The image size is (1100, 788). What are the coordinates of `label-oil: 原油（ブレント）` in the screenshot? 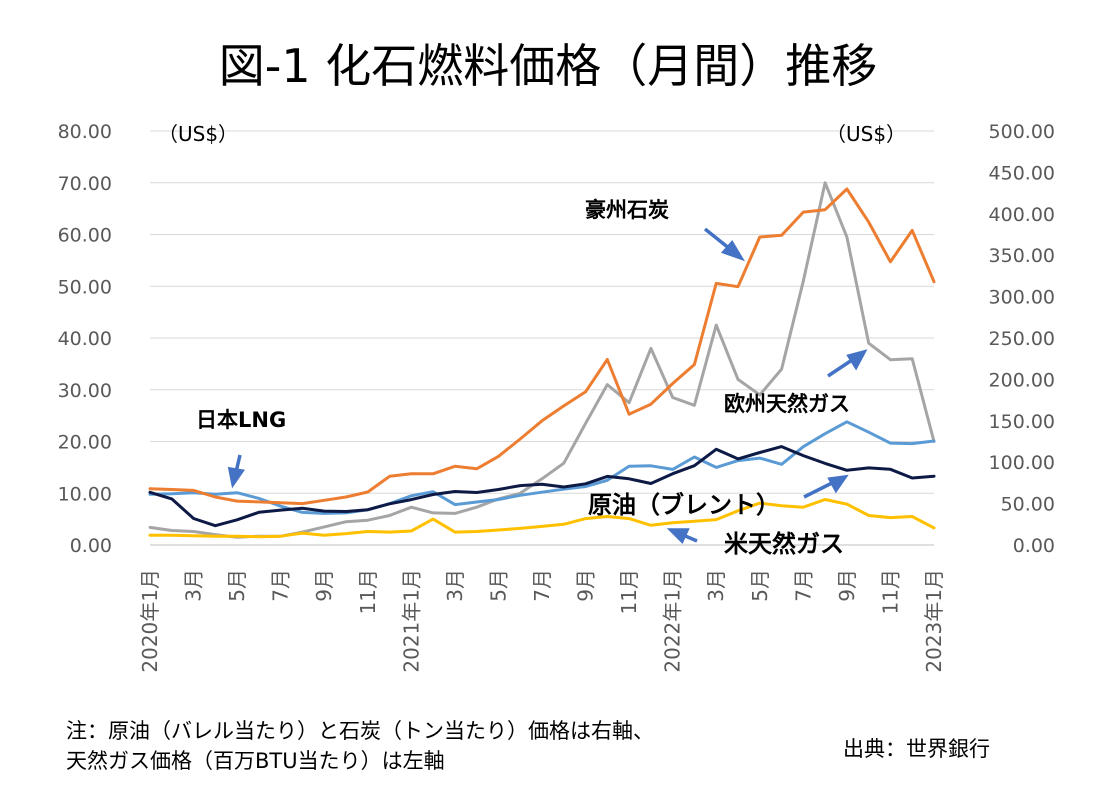 It's located at (684, 505).